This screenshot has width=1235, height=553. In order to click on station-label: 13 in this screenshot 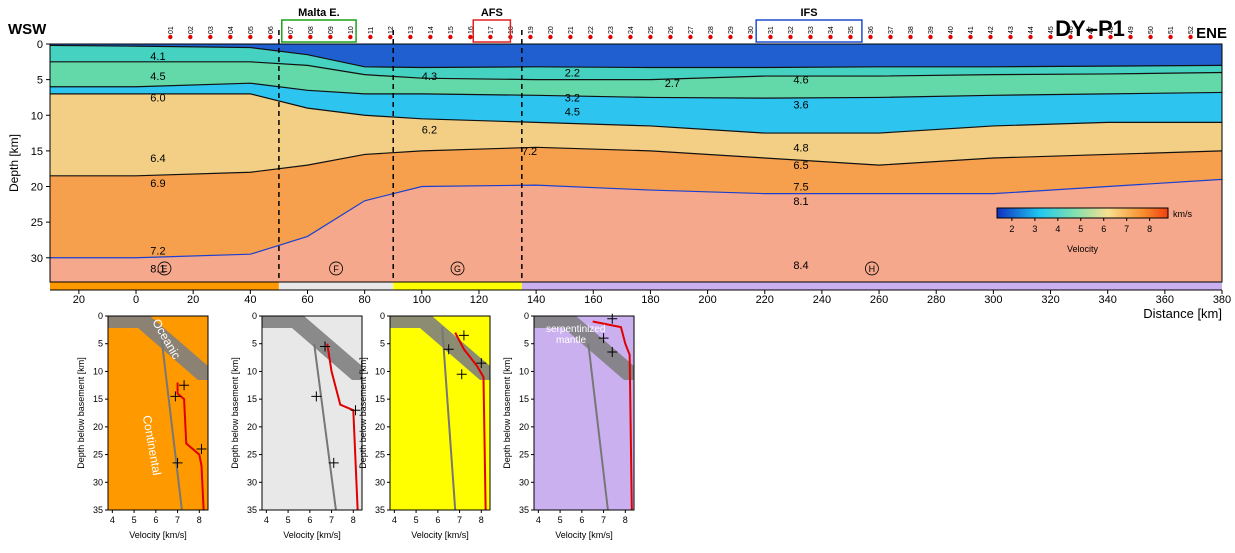, I will do `click(411, 30)`.